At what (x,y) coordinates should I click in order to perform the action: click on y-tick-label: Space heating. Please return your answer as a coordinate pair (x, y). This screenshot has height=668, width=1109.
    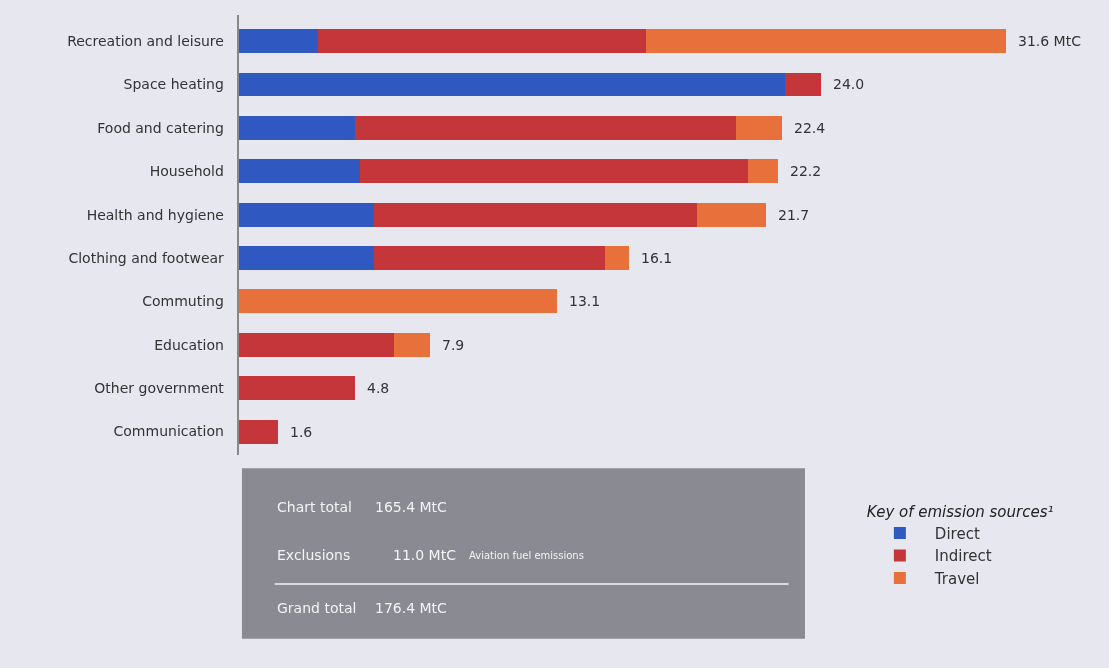
    Looking at the image, I should click on (173, 84).